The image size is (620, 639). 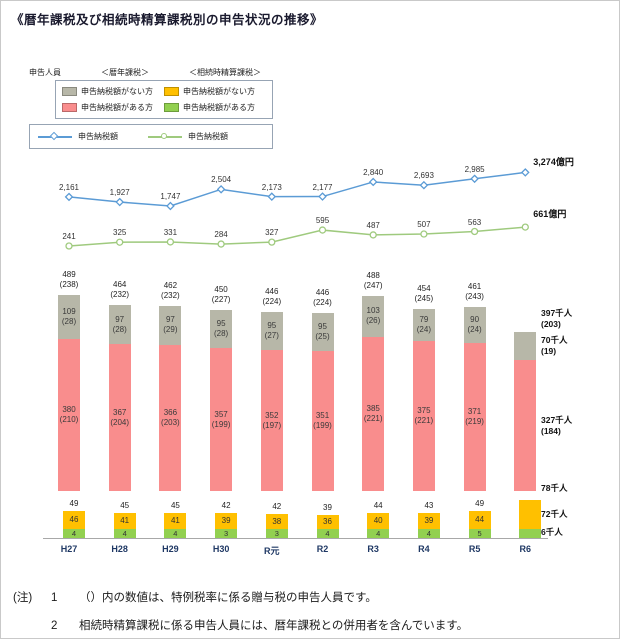 I want to click on line-value-label-R4: 507, so click(x=424, y=225).